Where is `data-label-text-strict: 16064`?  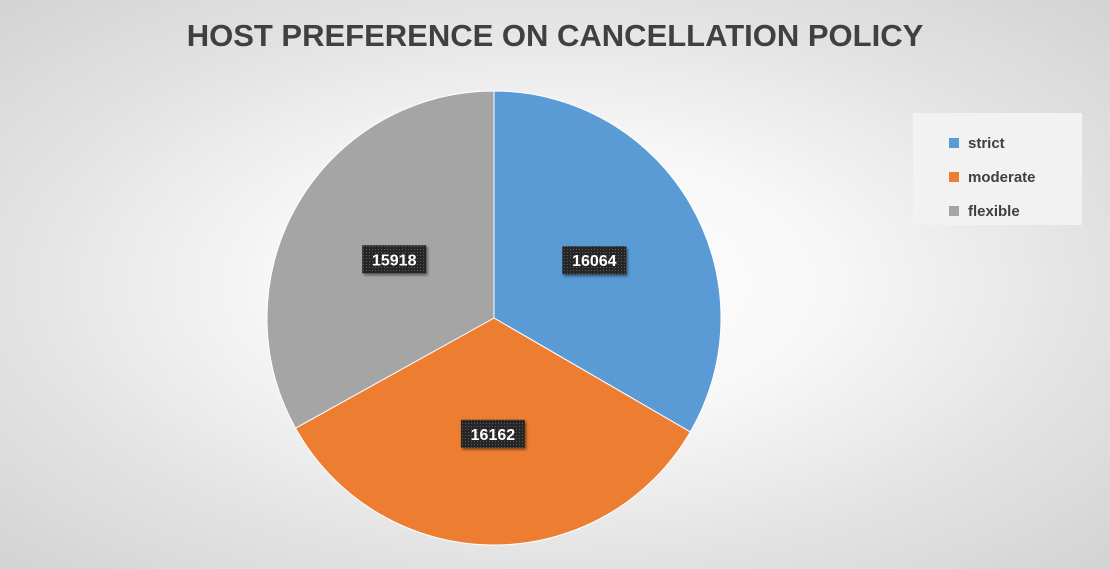
data-label-text-strict: 16064 is located at coordinates (594, 261).